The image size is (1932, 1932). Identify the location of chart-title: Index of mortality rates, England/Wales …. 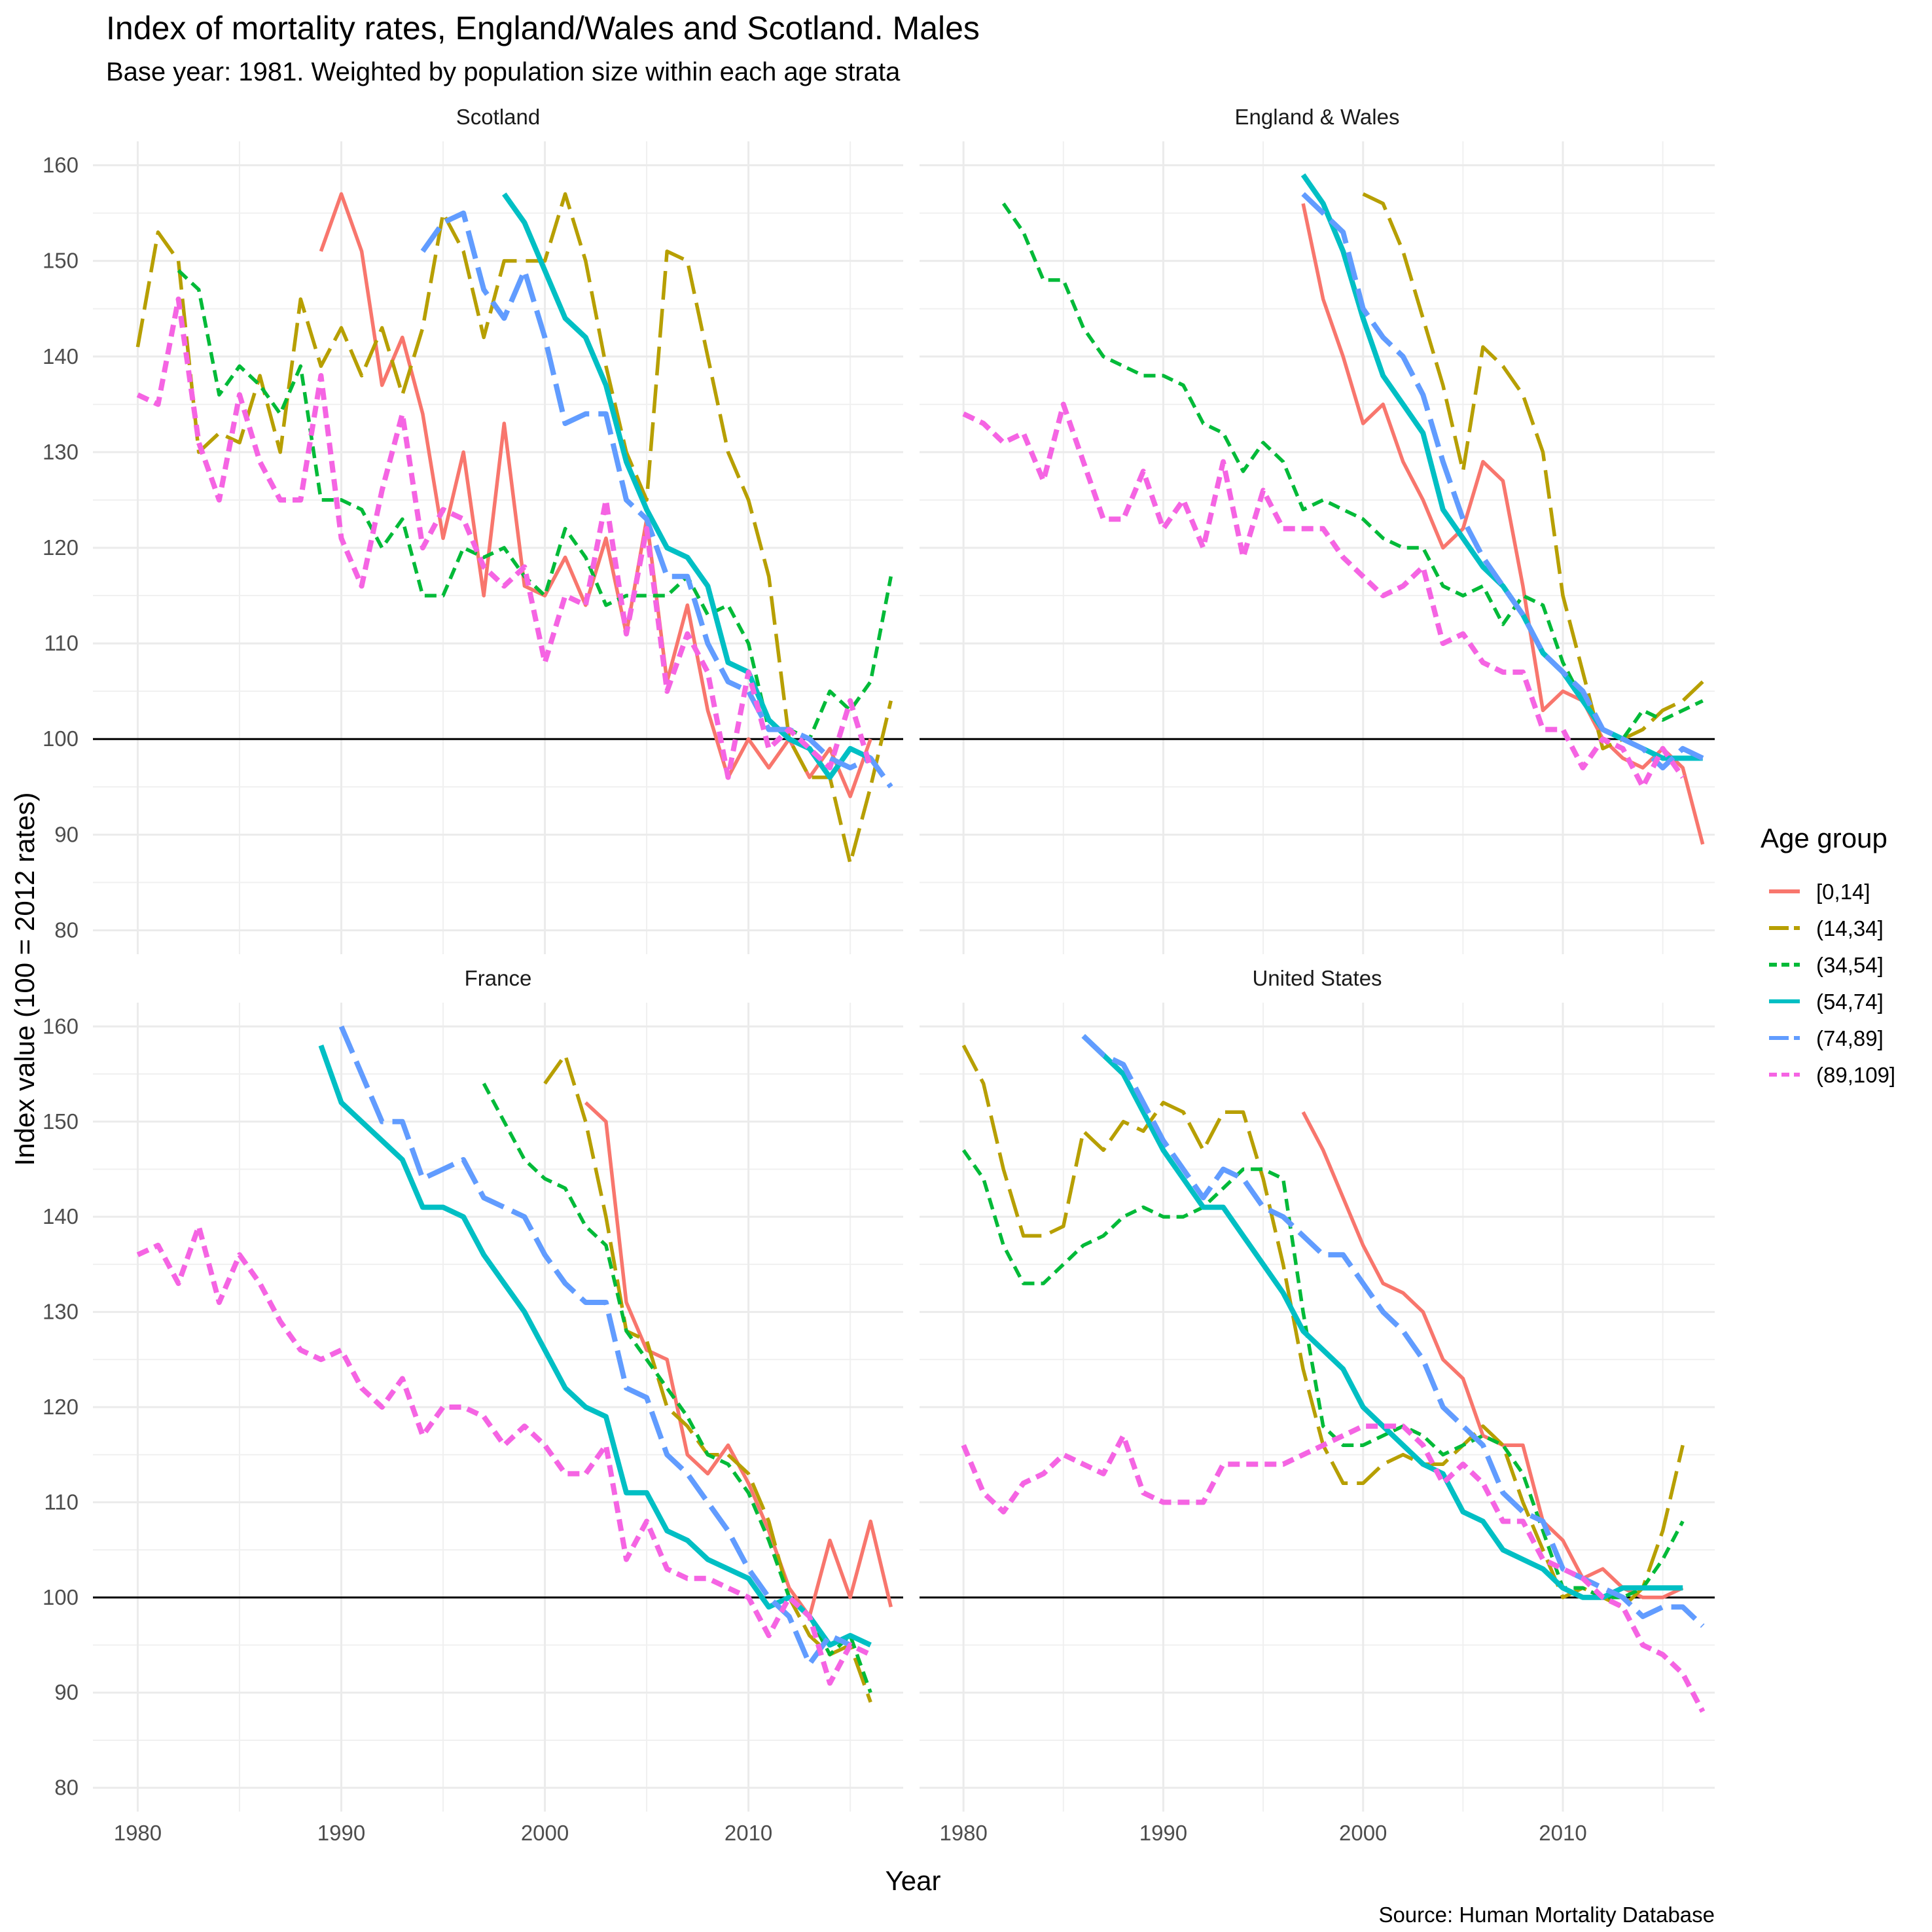
(543, 28).